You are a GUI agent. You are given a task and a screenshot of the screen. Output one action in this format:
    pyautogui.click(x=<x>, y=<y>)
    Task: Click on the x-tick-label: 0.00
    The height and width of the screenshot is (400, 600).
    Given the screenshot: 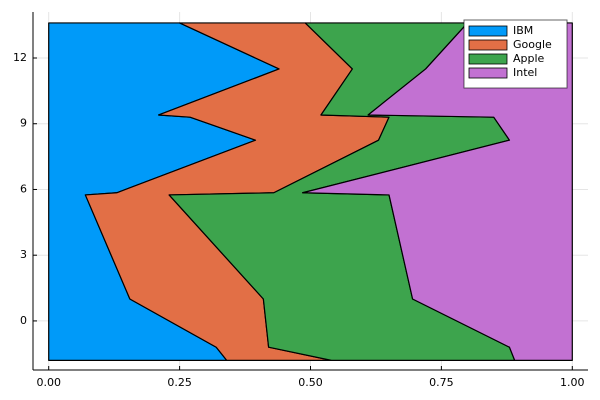 What is the action you would take?
    pyautogui.click(x=48, y=382)
    